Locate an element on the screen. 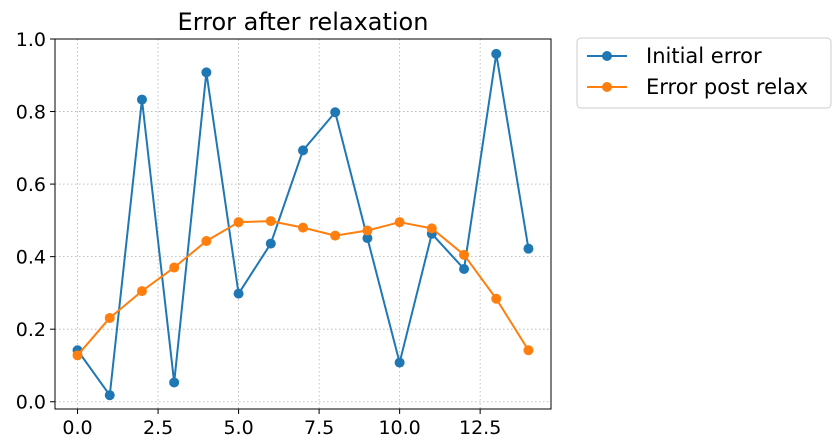  legend: Initial error Error post relax is located at coordinates (704, 73).